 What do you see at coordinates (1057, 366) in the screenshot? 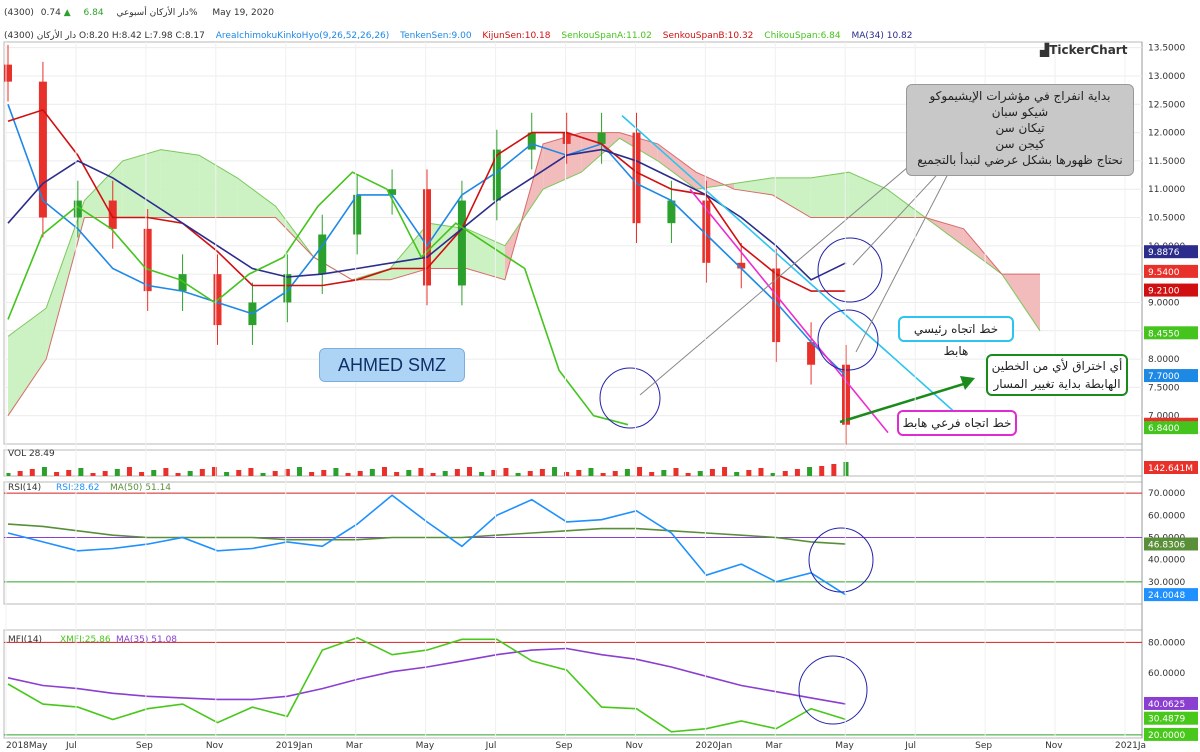
I see `breakout-line-1: أي اختراق لأي من الخطين` at bounding box center [1057, 366].